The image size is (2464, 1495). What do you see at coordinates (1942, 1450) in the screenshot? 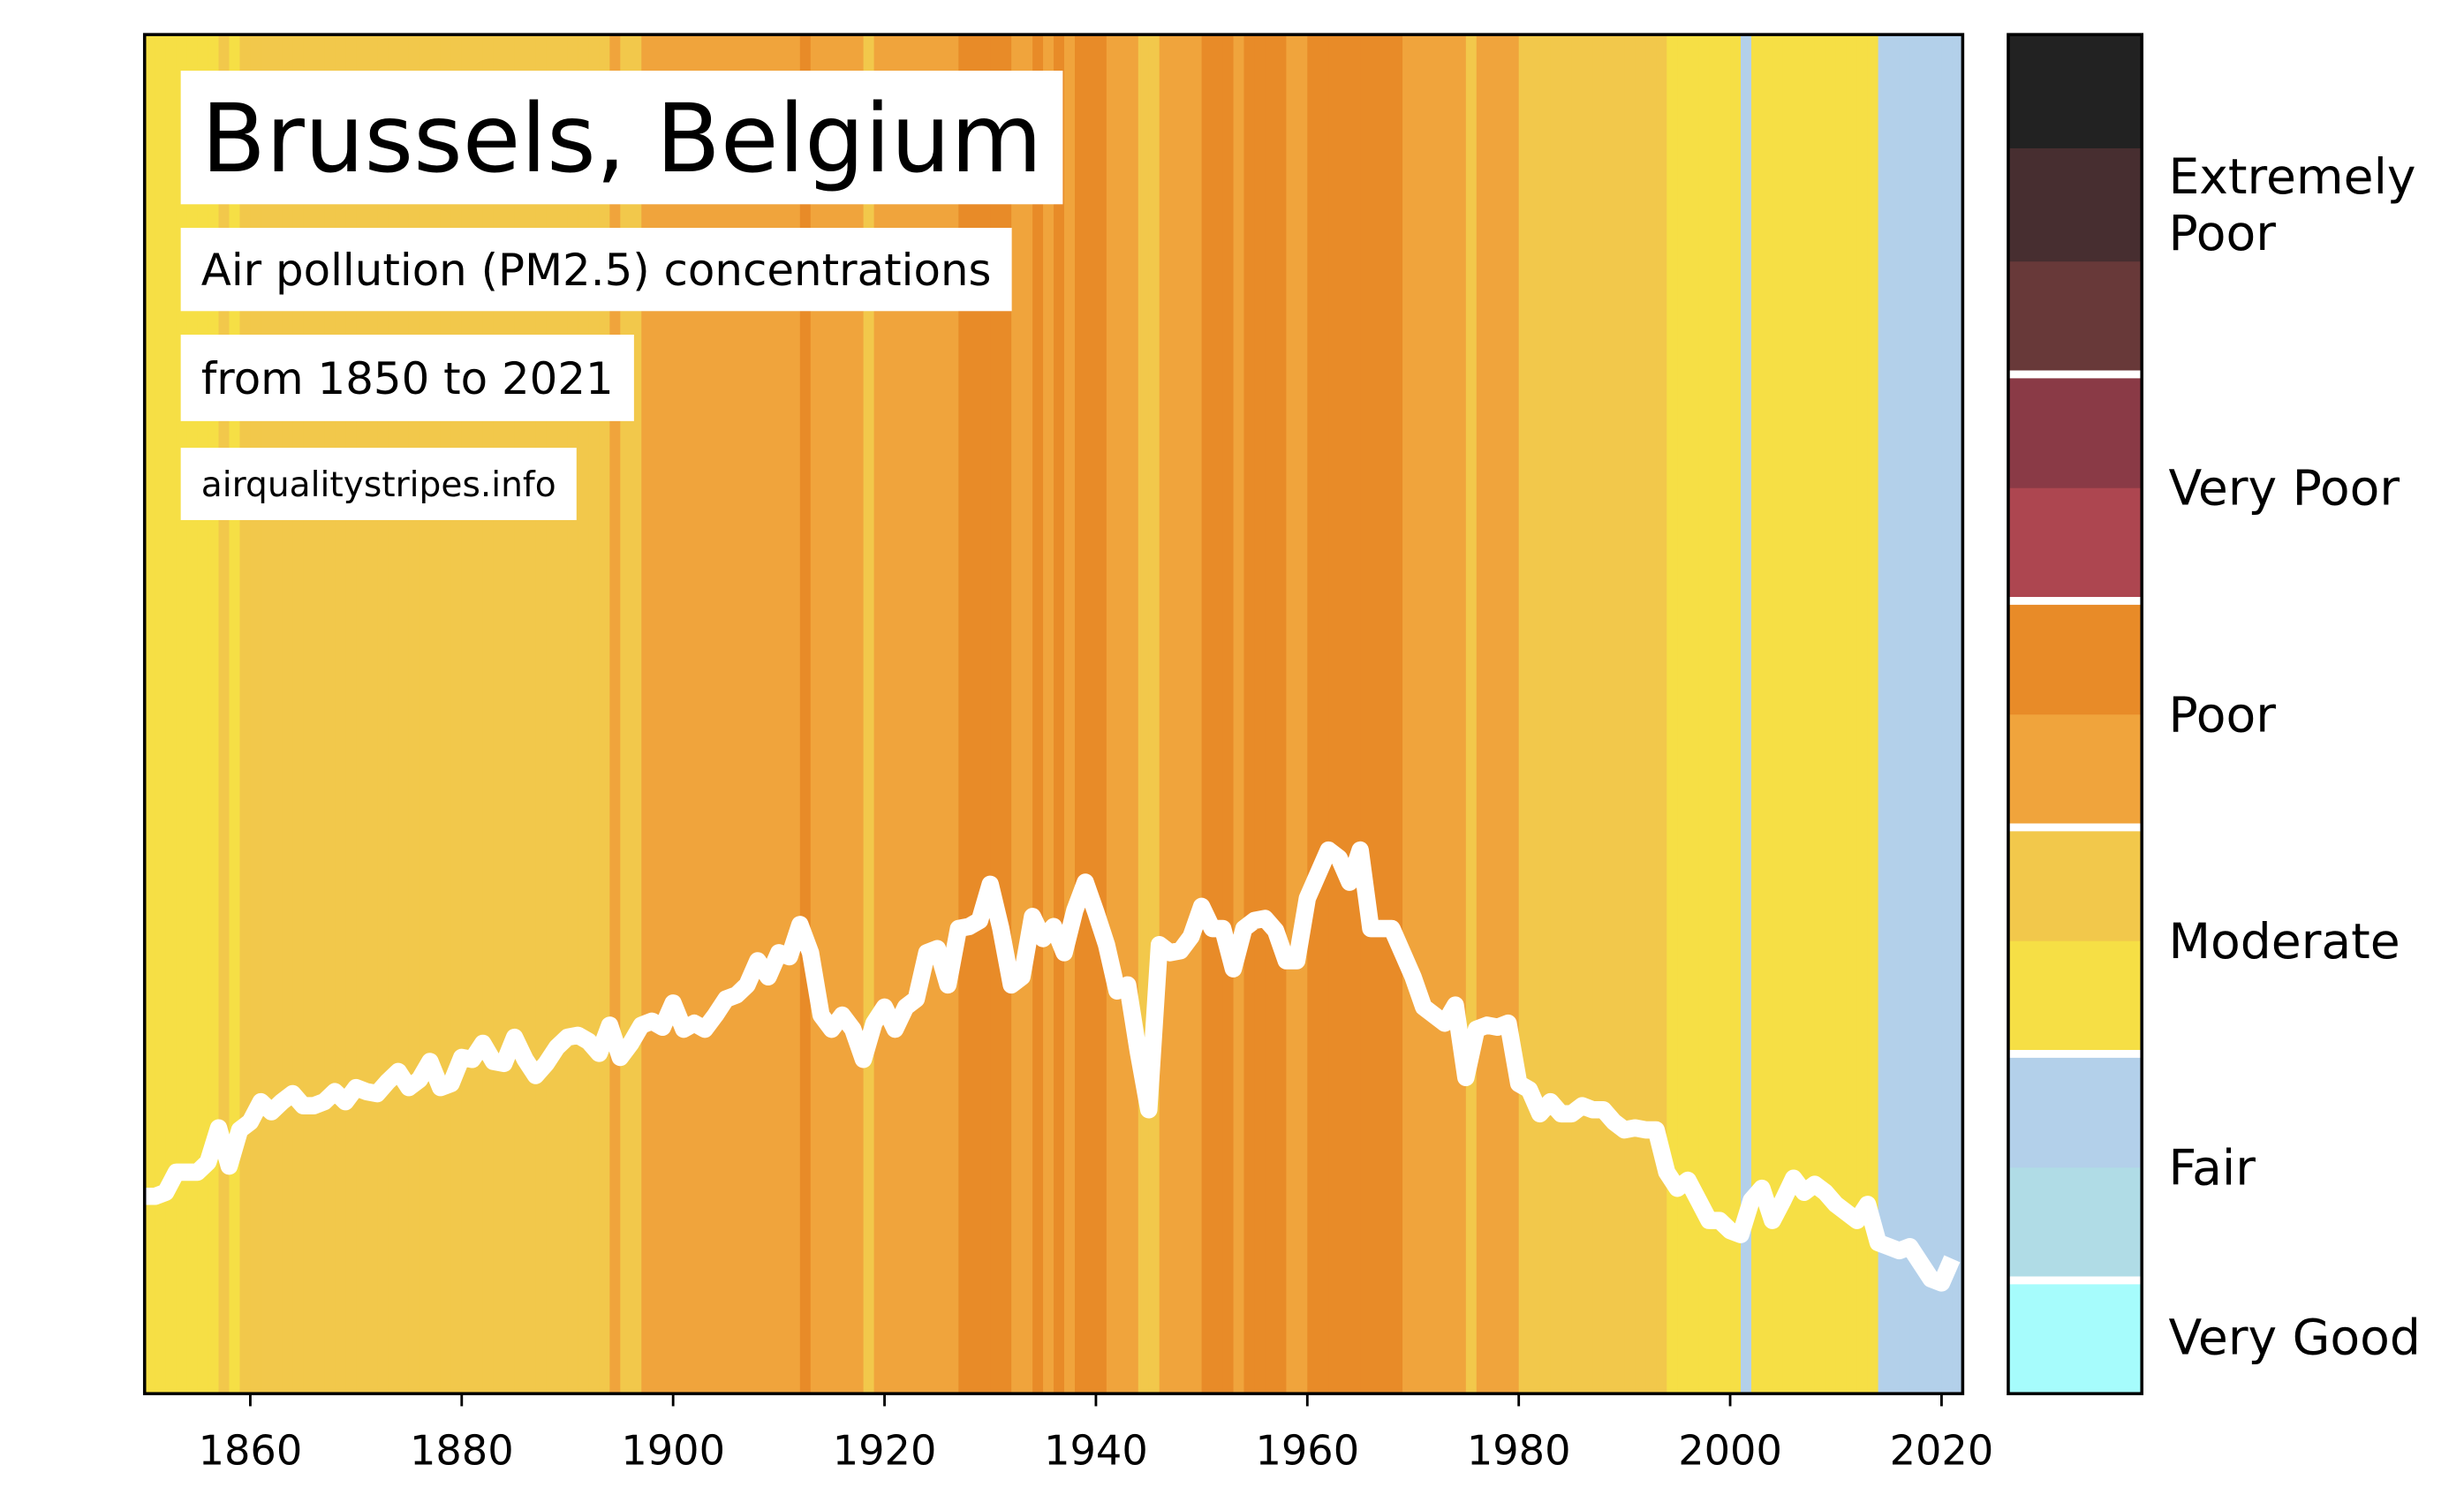
I see `x-tick-label: 2020` at bounding box center [1942, 1450].